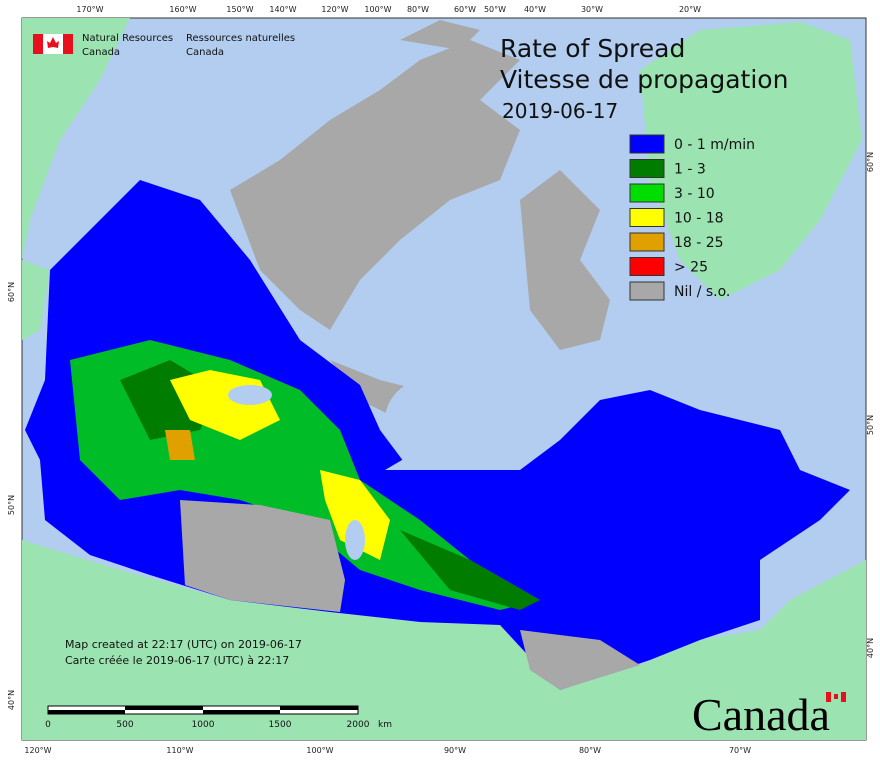  Describe the element at coordinates (11, 700) in the screenshot. I see `left-tick-label: 40°N` at that location.